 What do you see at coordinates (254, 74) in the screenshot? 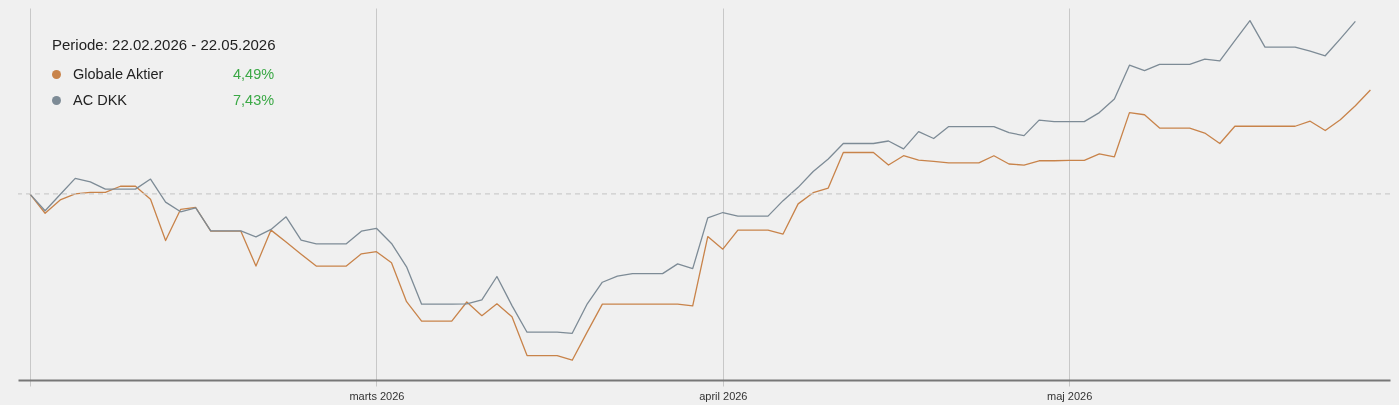
I see `annotation: 4,49%` at bounding box center [254, 74].